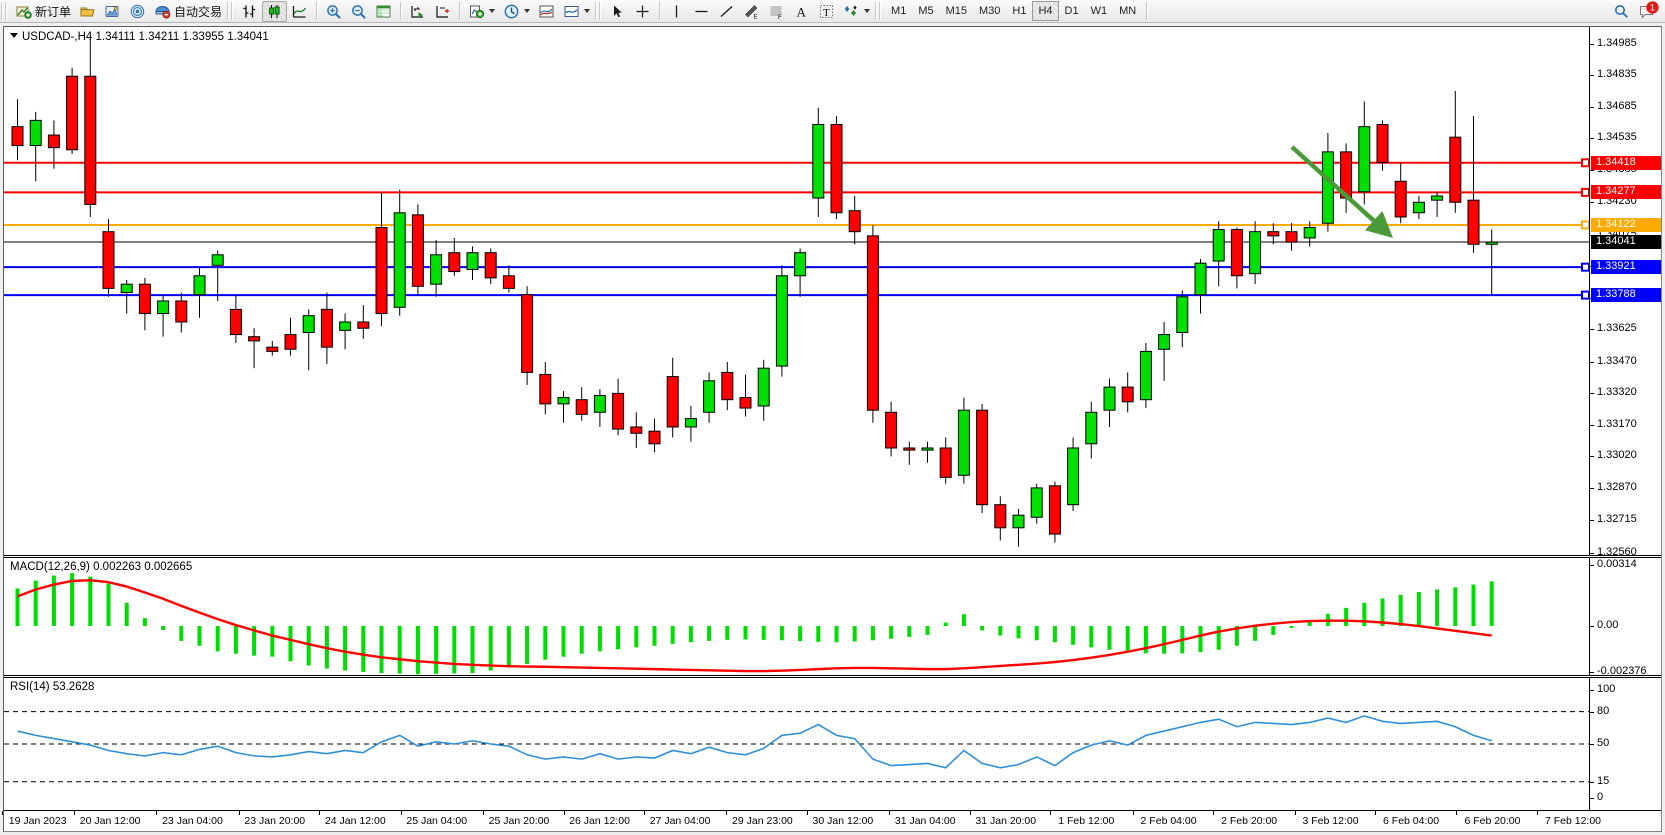 This screenshot has width=1665, height=835. What do you see at coordinates (112, 11) in the screenshot?
I see `mql5-community-button` at bounding box center [112, 11].